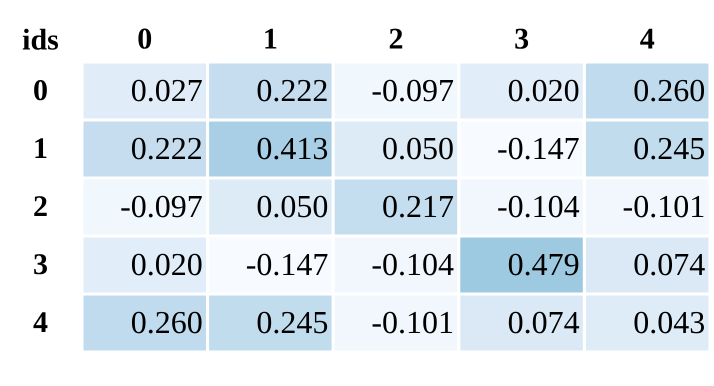 Image resolution: width=714 pixels, height=386 pixels. Describe the element at coordinates (166, 90) in the screenshot. I see `data-label: 0.027` at that location.